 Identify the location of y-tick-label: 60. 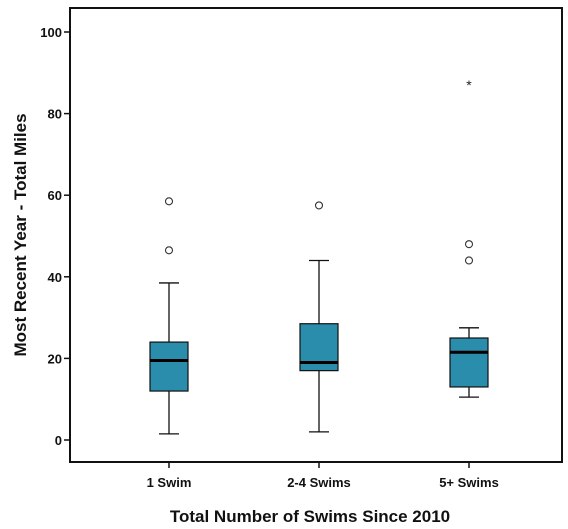
(55, 195).